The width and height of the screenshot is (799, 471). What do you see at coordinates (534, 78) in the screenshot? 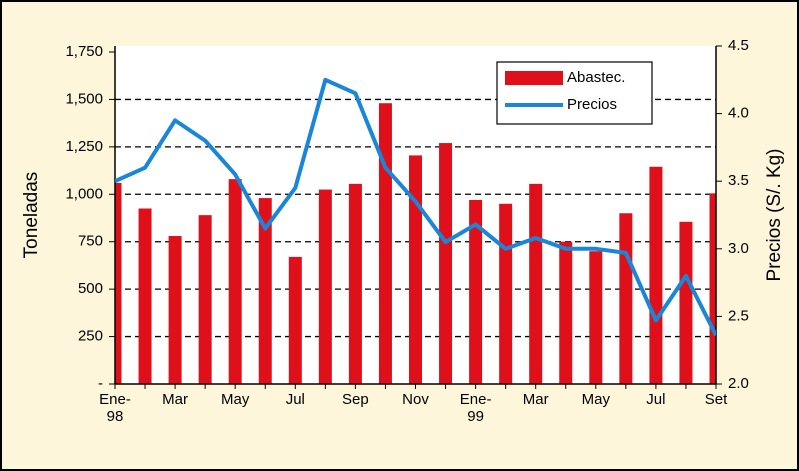
I see `legend-swatch` at bounding box center [534, 78].